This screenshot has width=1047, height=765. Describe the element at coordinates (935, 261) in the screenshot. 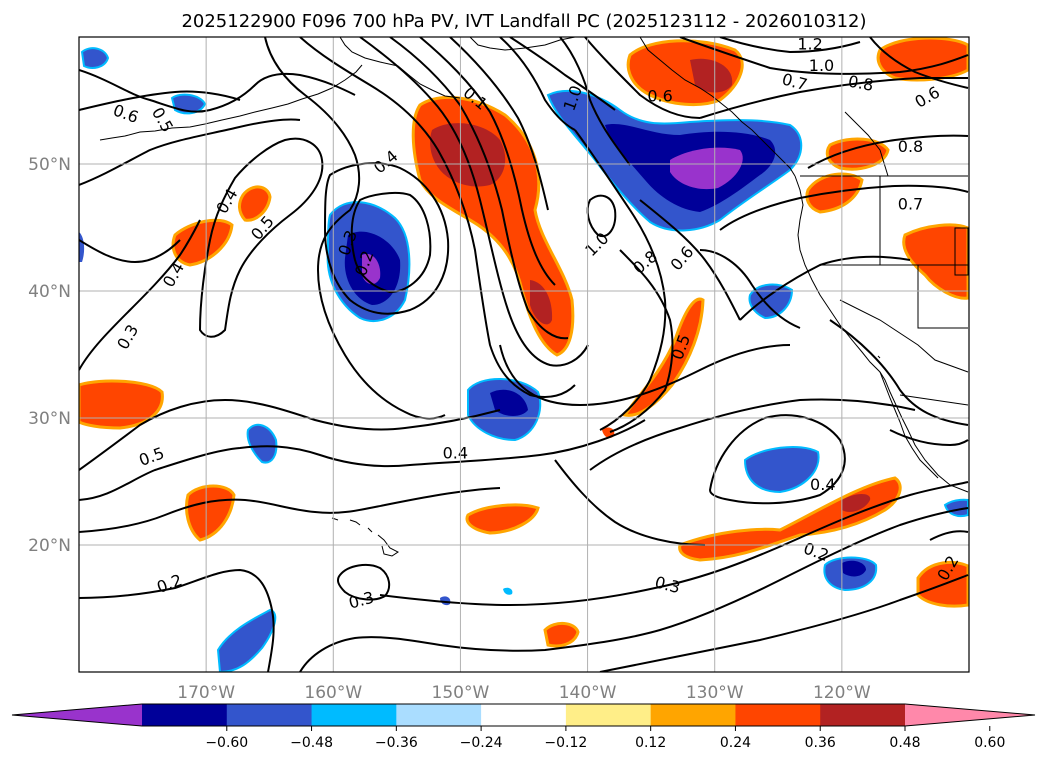

I see `positive-anomaly-great-basin` at that location.